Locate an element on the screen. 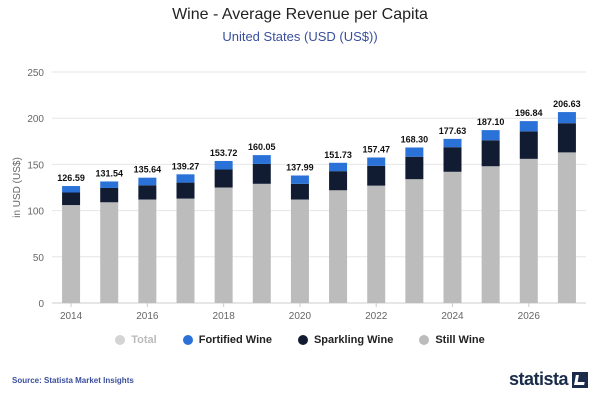 The height and width of the screenshot is (400, 600). legend-item-total: Total is located at coordinates (136, 340).